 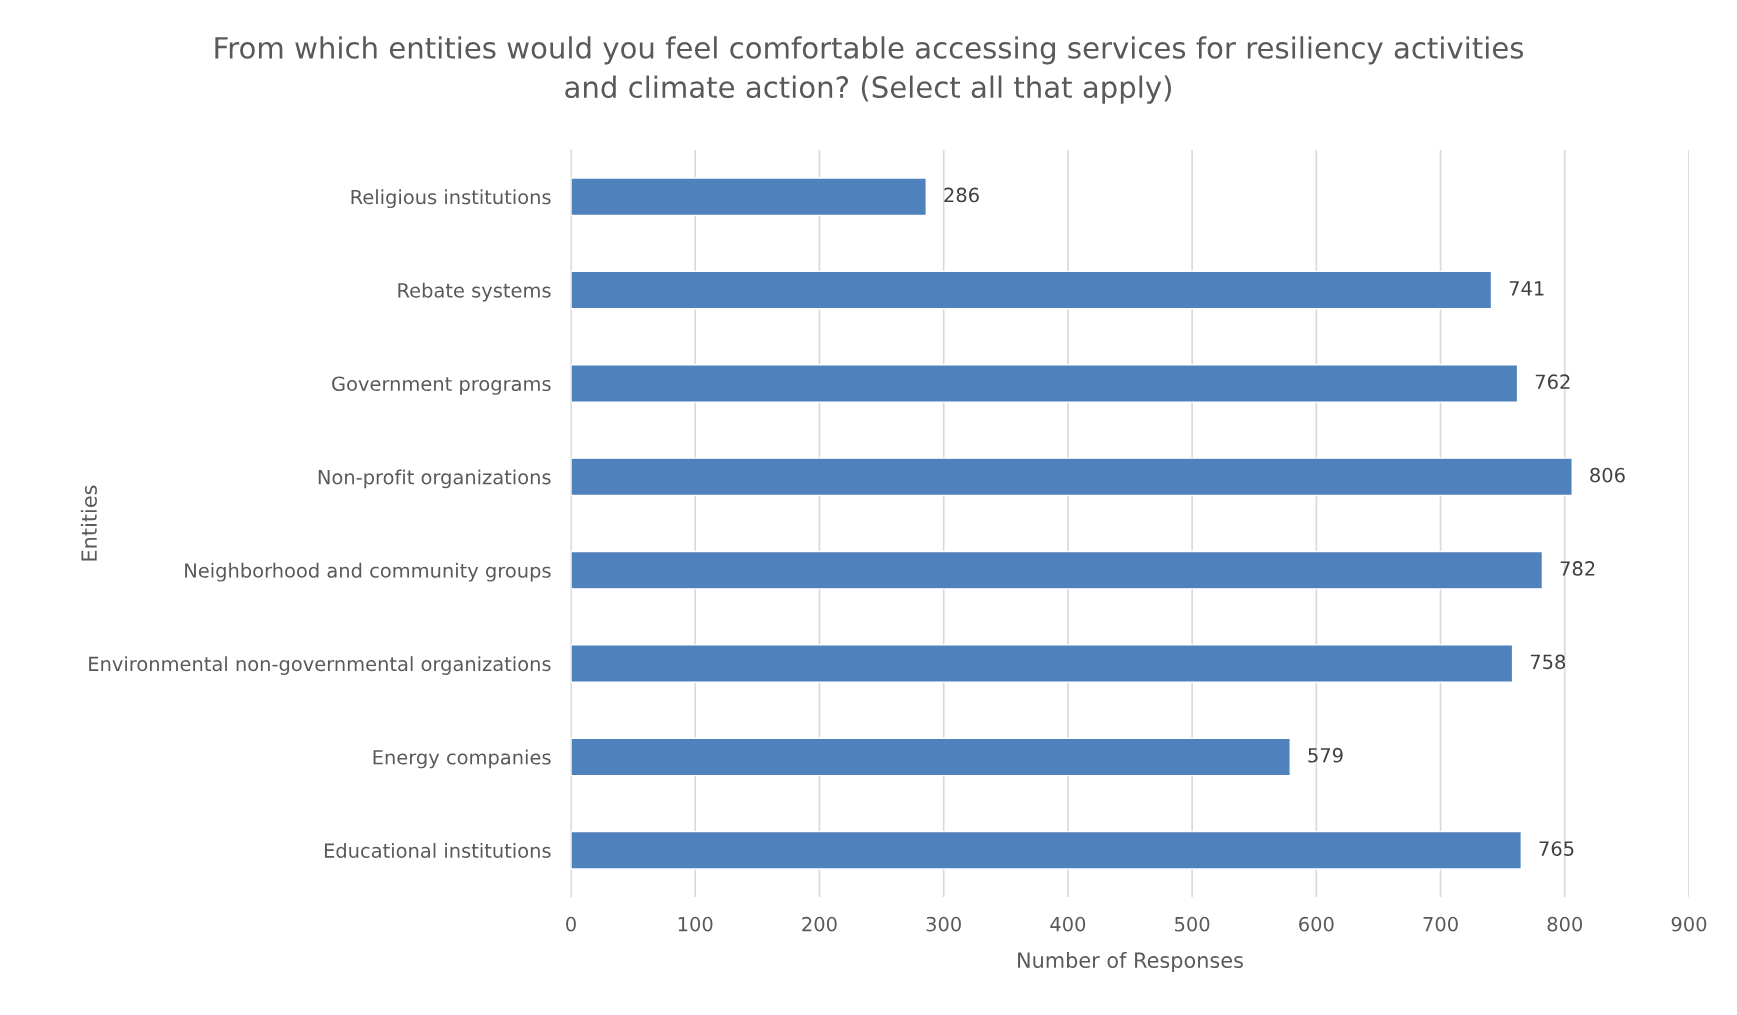 What do you see at coordinates (1192, 924) in the screenshot?
I see `x-tick-label: 500` at bounding box center [1192, 924].